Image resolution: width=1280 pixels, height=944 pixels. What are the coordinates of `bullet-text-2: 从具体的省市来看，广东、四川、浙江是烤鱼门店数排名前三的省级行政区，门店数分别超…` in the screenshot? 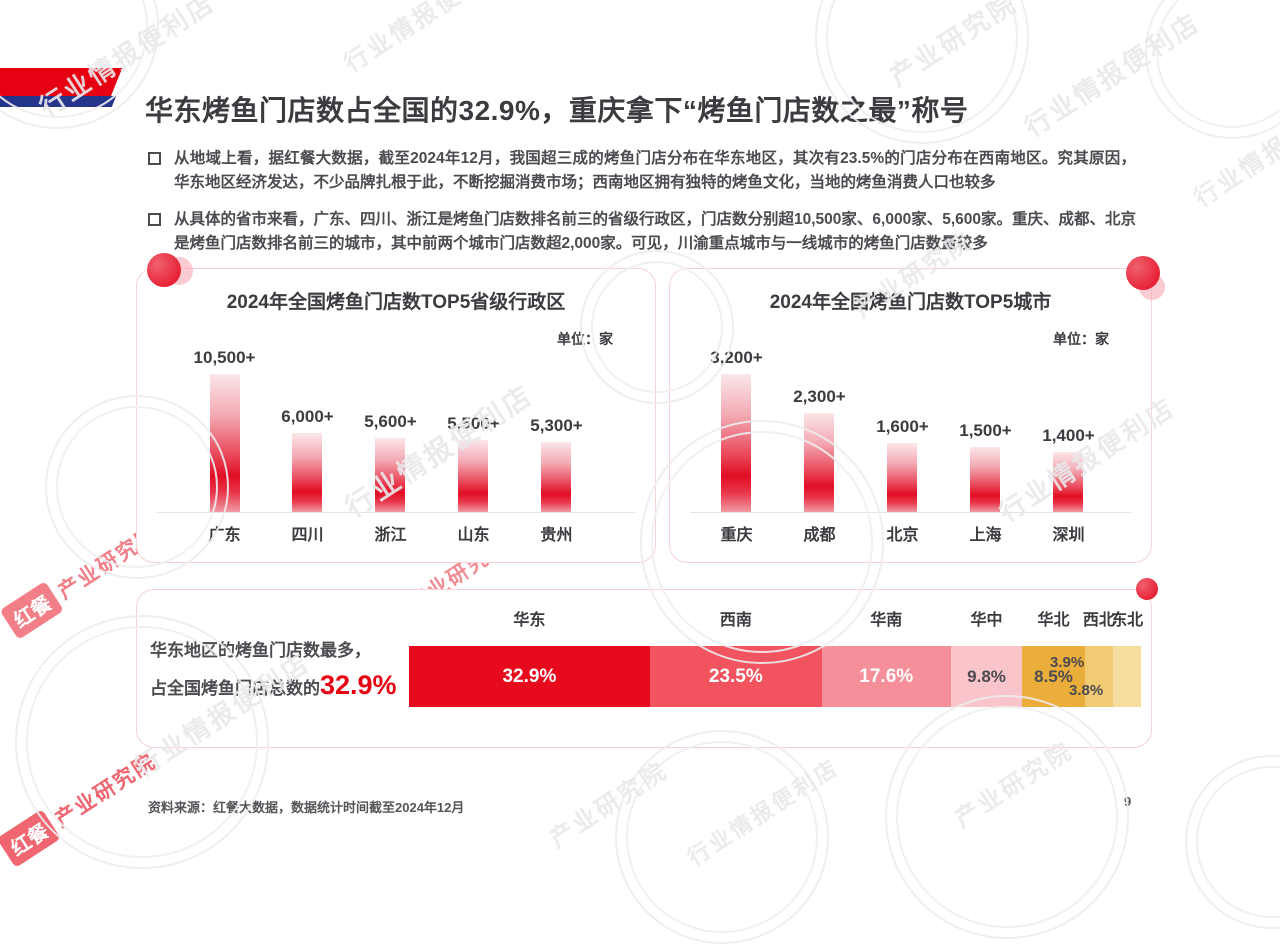 It's located at (655, 232).